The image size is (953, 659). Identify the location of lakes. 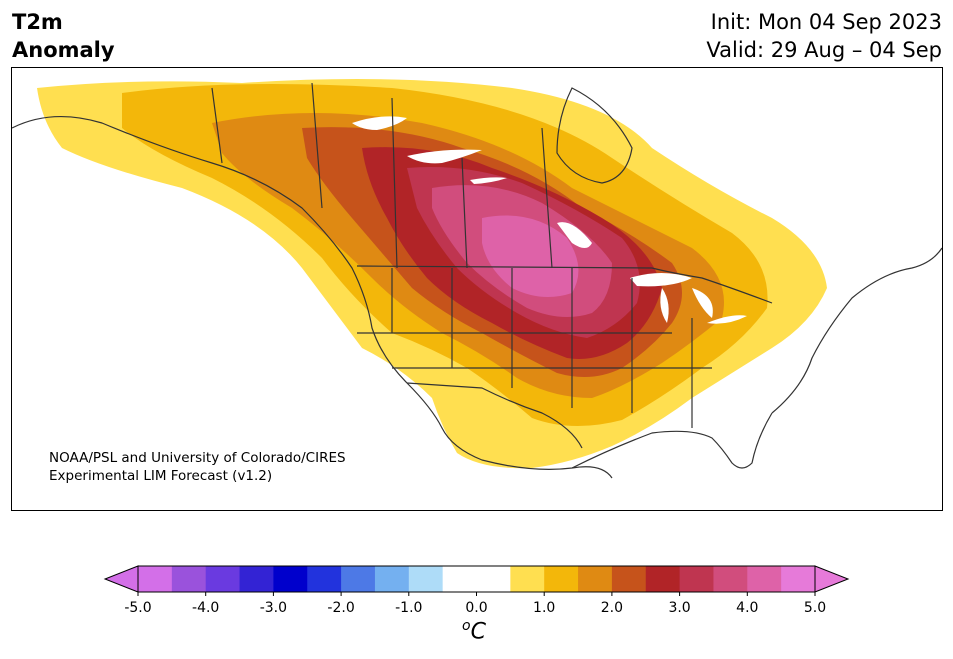
(549, 220).